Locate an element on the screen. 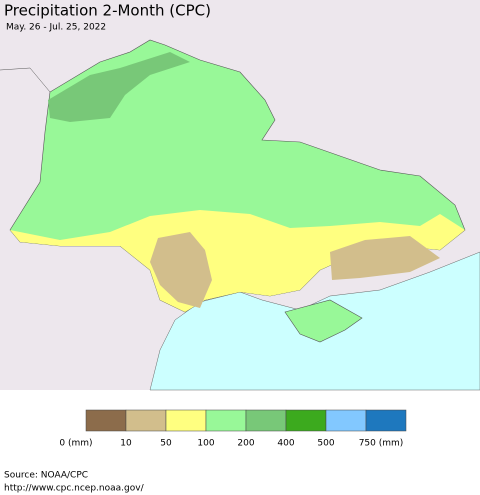 This screenshot has height=495, width=480. source-url: http://www.cpc.ncep.noaa.gov/ is located at coordinates (74, 489).